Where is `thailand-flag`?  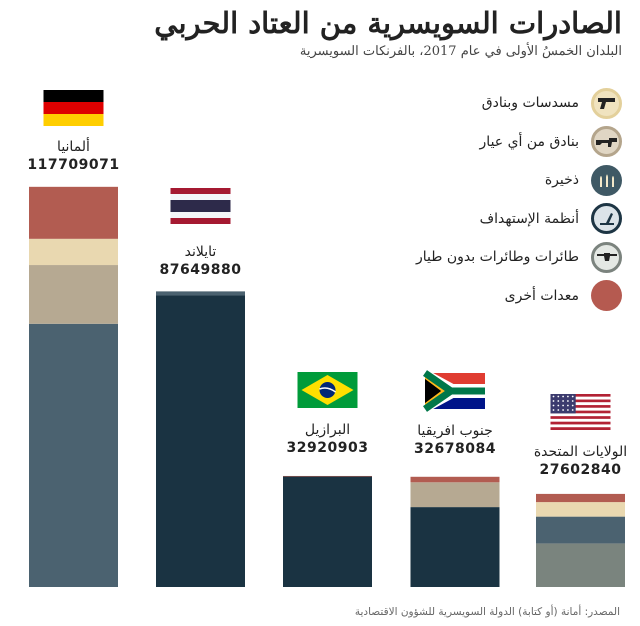
thailand-flag is located at coordinates (200, 206).